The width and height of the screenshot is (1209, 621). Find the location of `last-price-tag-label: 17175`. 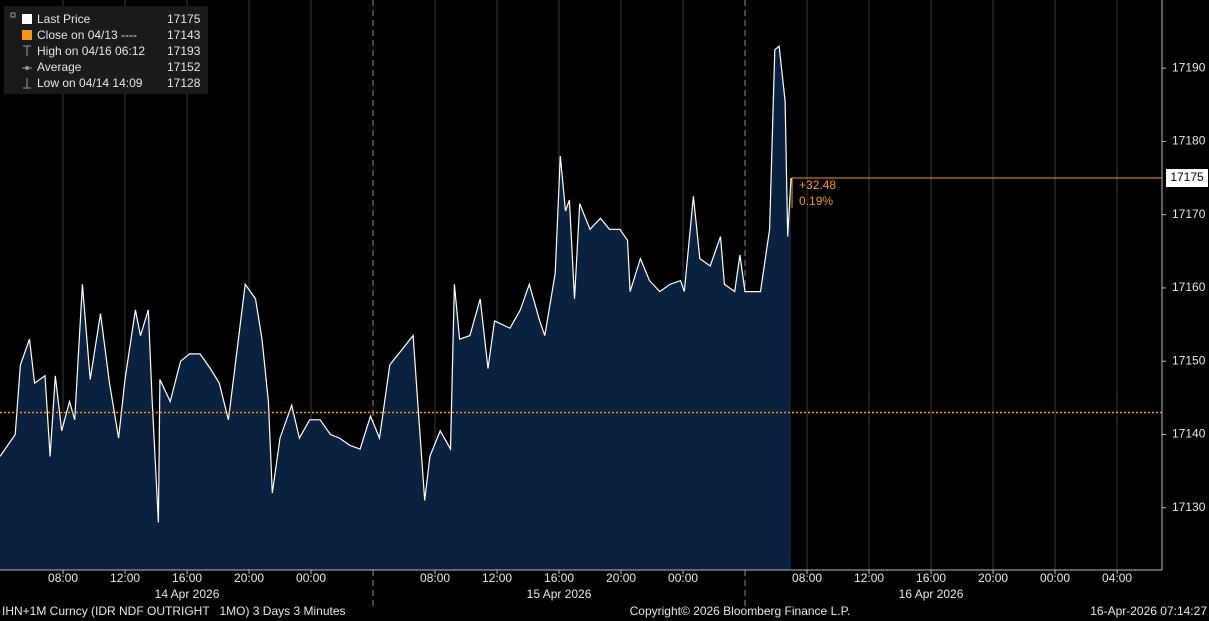

last-price-tag-label: 17175 is located at coordinates (1187, 177).